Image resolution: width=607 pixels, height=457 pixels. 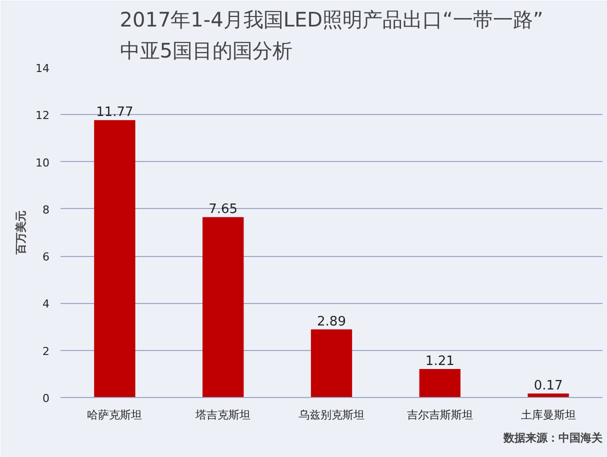 I want to click on data-label: 1.21, so click(x=439, y=361).